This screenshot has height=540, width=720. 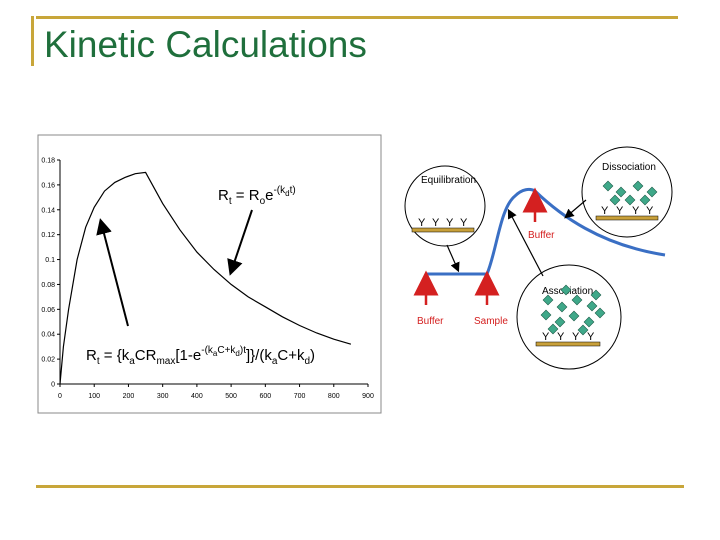 I want to click on dissociation-label: Dissociation, so click(x=629, y=167).